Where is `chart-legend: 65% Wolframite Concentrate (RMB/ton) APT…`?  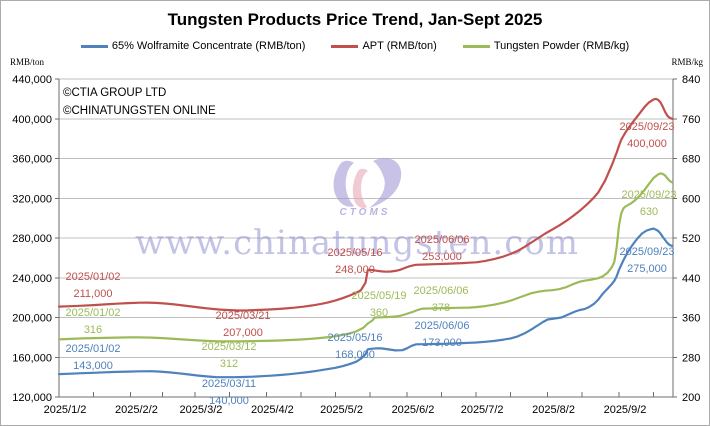 chart-legend: 65% Wolframite Concentrate (RMB/ton) APT… is located at coordinates (355, 46).